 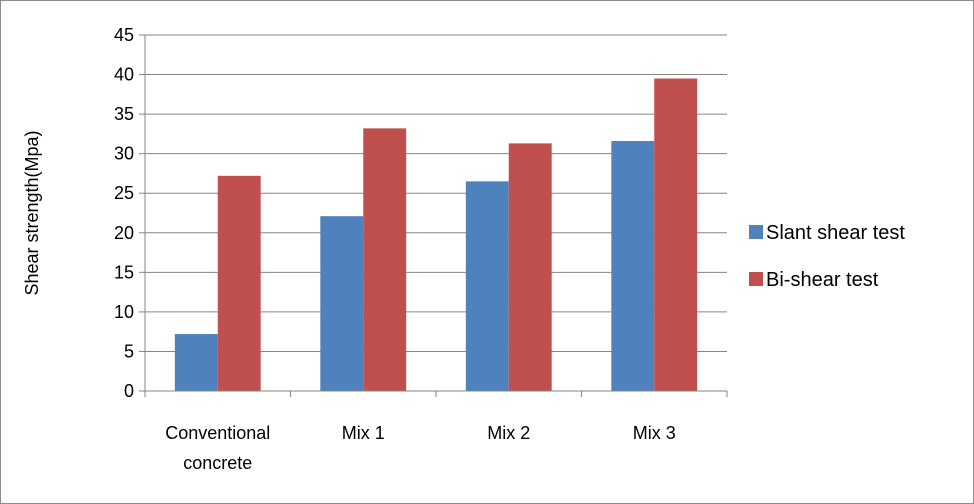 I want to click on x-category-label-2: Mix 2, so click(x=508, y=433).